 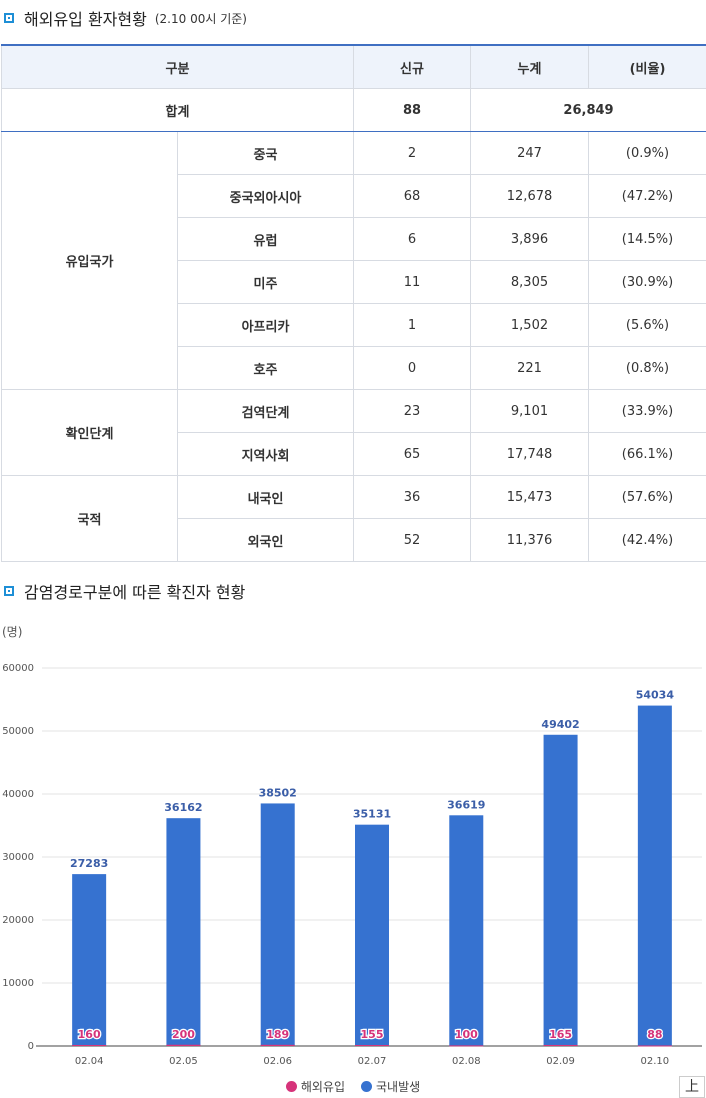 I want to click on total-label: 합계, so click(x=177, y=110).